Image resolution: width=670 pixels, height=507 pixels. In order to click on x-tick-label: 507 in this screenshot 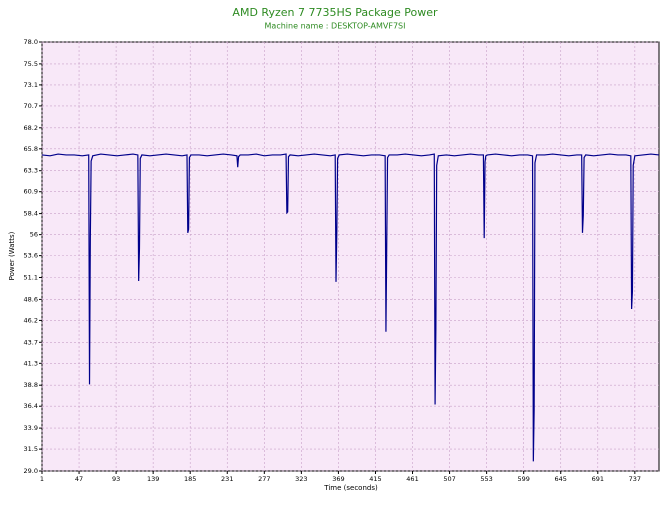, I will do `click(449, 479)`.